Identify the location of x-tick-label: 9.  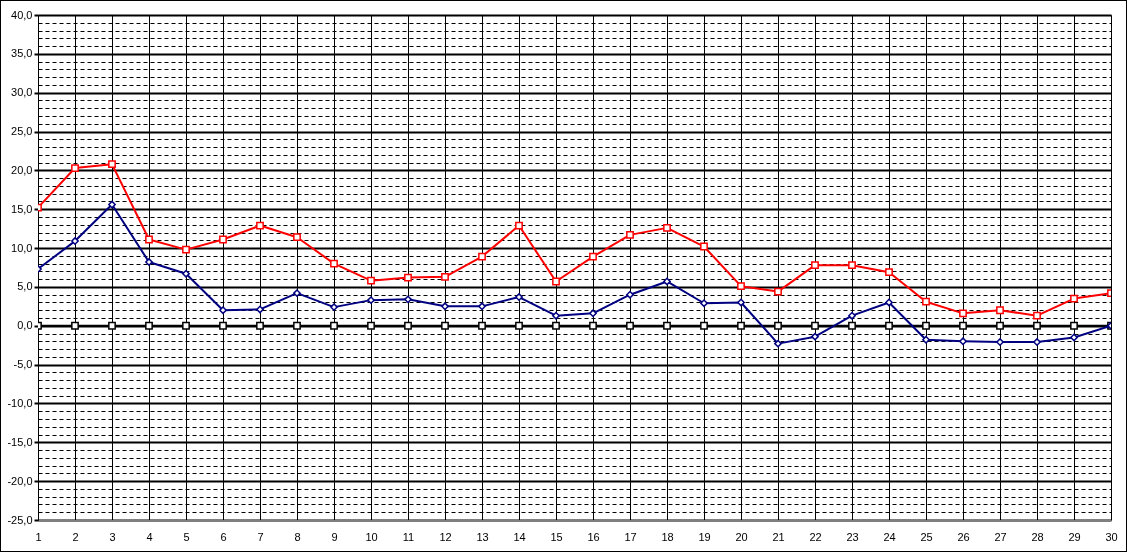
(334, 536).